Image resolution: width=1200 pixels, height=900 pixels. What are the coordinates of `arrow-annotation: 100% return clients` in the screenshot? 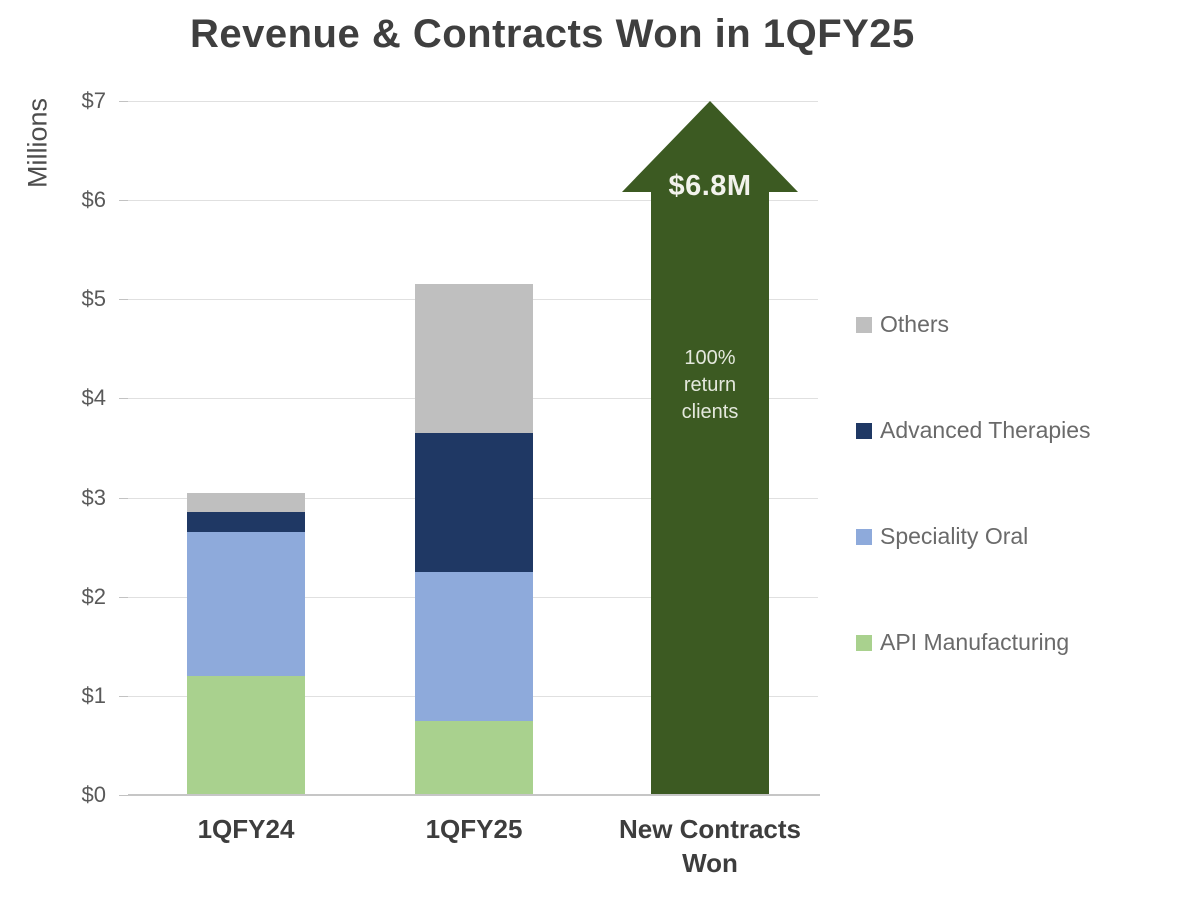 It's located at (710, 385).